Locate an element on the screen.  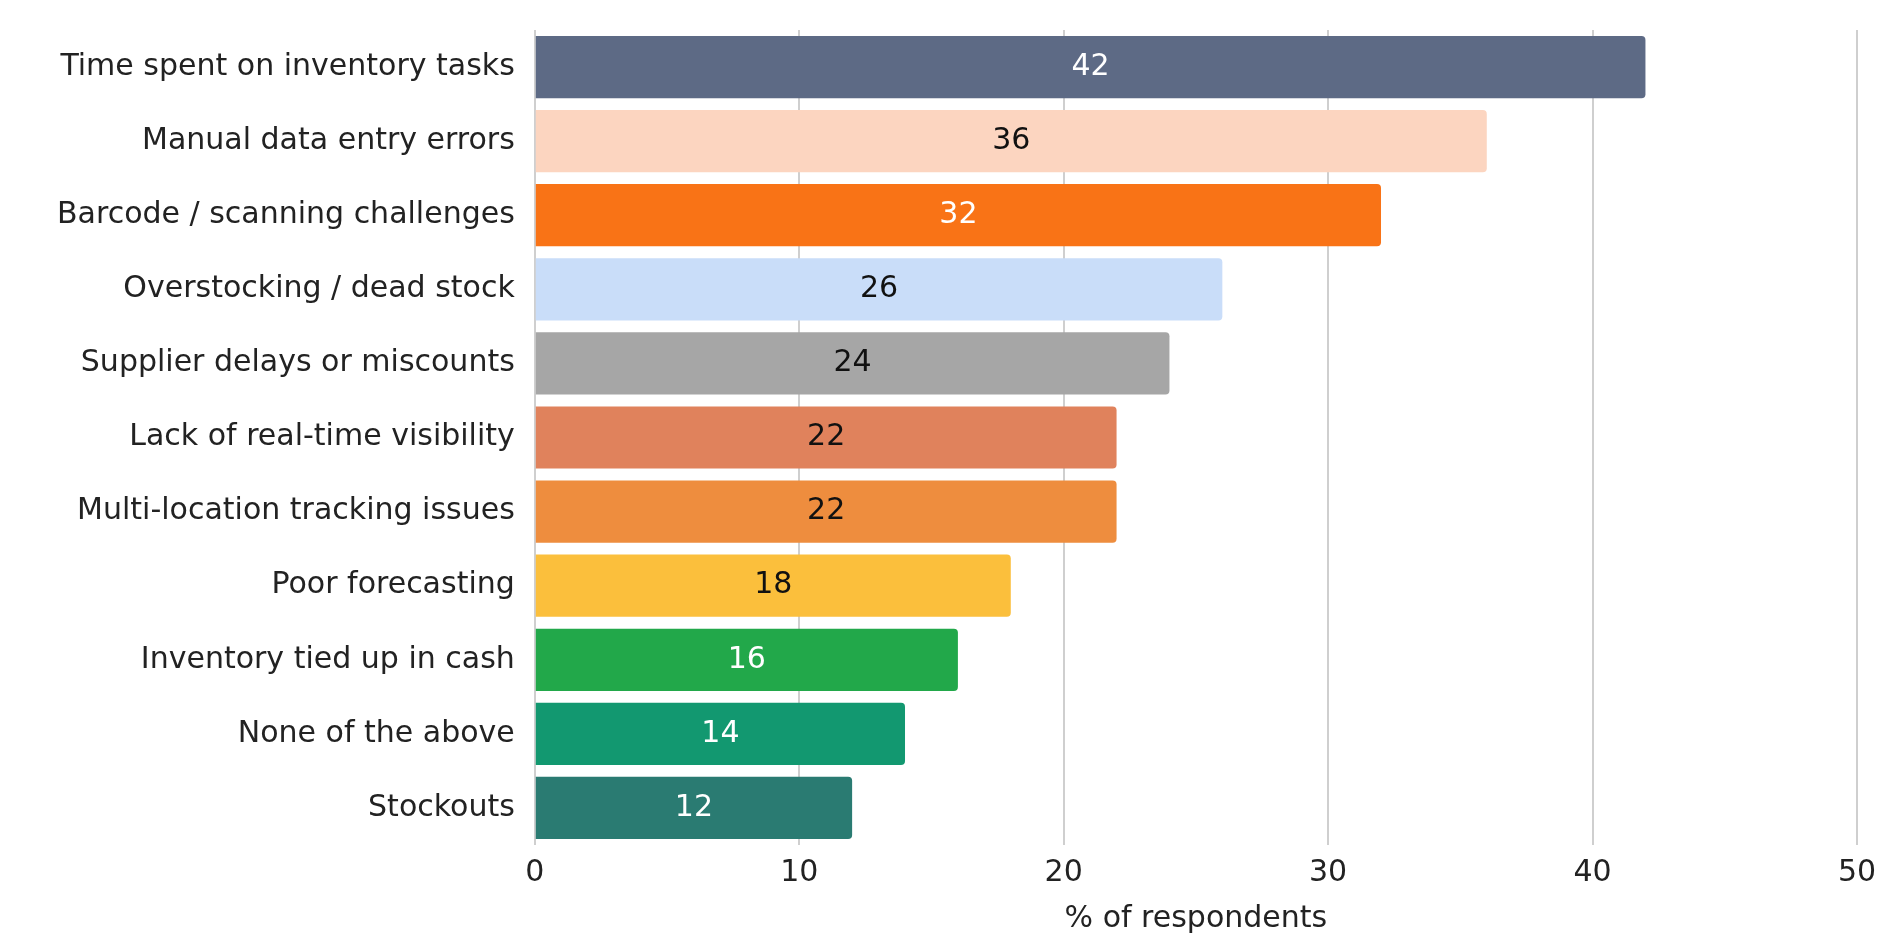
y-tick-label: Inventory tied up in cash is located at coordinates (327, 657).